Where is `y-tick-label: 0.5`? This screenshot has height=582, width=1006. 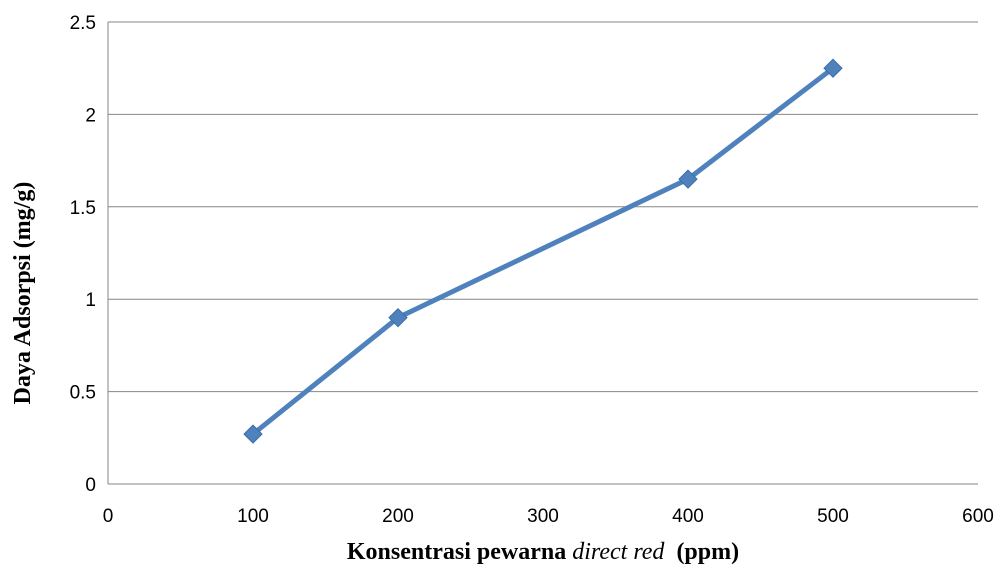
y-tick-label: 0.5 is located at coordinates (83, 393).